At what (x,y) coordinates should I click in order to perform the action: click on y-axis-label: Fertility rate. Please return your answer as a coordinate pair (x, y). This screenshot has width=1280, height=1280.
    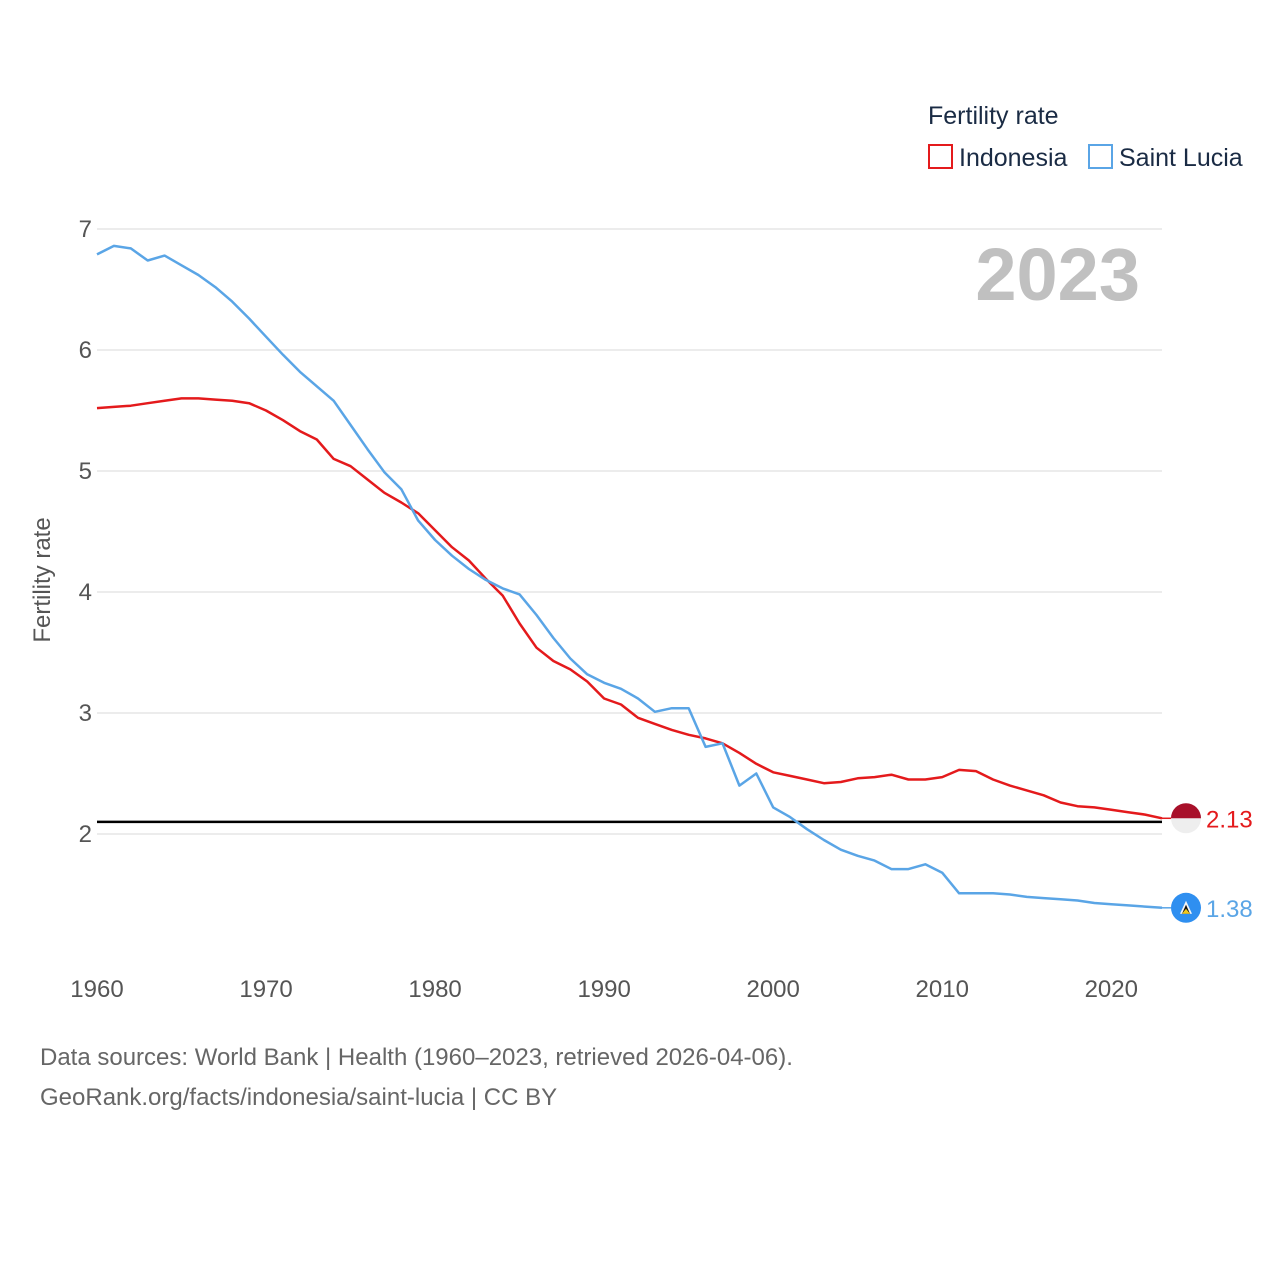
    Looking at the image, I should click on (42, 579).